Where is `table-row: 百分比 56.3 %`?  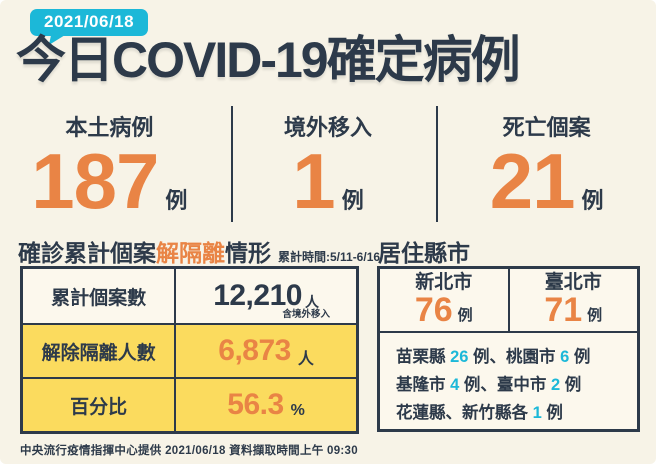
table-row: 百分比 56.3 % is located at coordinates (189, 404).